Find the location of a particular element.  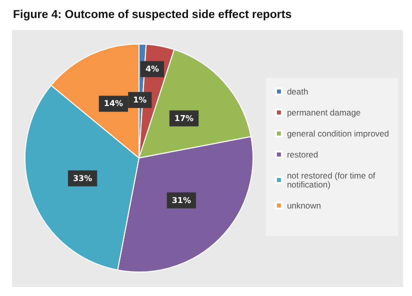

data-label: 17% is located at coordinates (184, 118).